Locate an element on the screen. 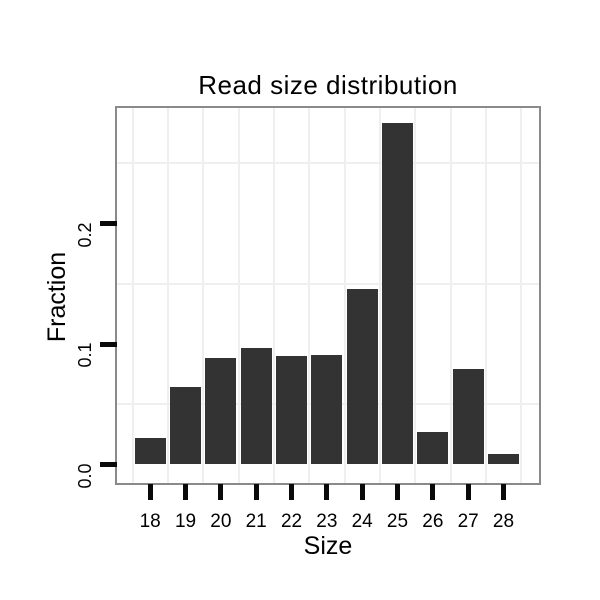 The image size is (600, 600). y-tick-label: 0.2 is located at coordinates (85, 234).